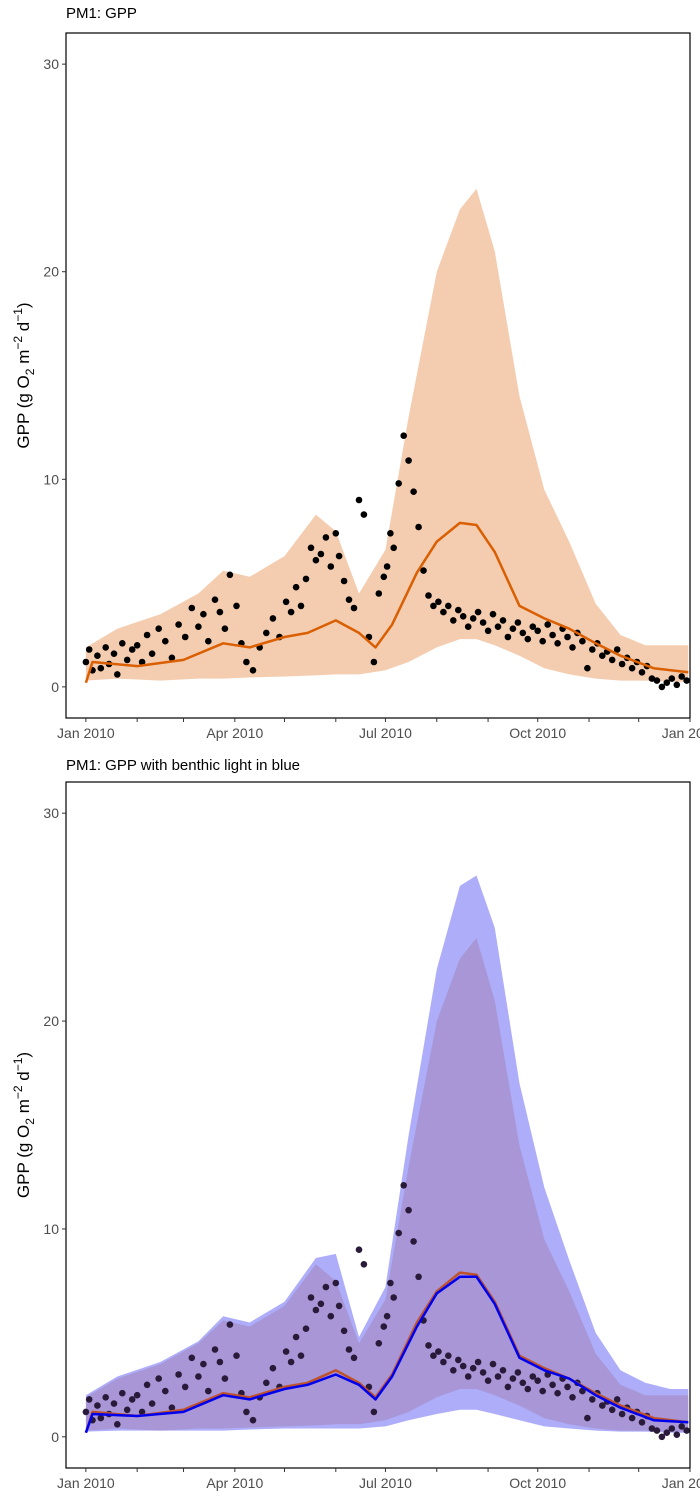 Image resolution: width=700 pixels, height=1505 pixels. Describe the element at coordinates (234, 1483) in the screenshot. I see `x-tick-label: Apr 2010` at that location.